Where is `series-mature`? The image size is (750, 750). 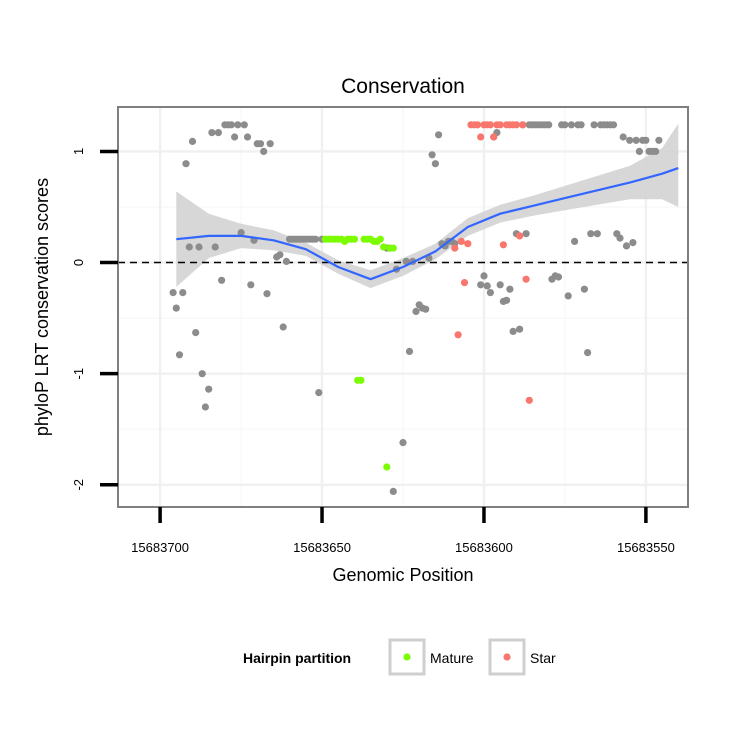
series-mature is located at coordinates (359, 353).